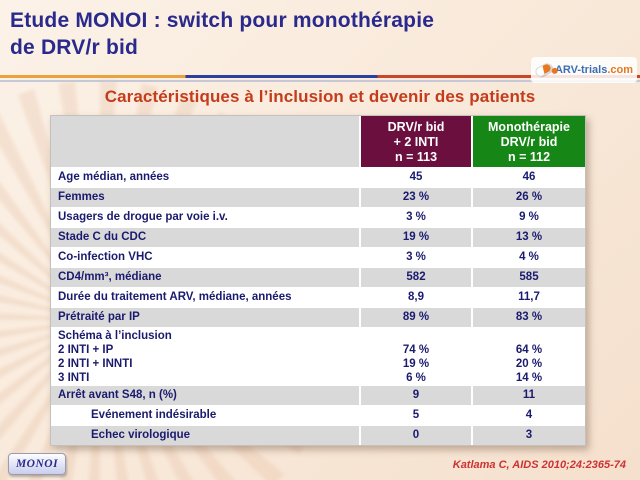  I want to click on table-row-label: Usagers de drogue par voie i.v., so click(205, 217).